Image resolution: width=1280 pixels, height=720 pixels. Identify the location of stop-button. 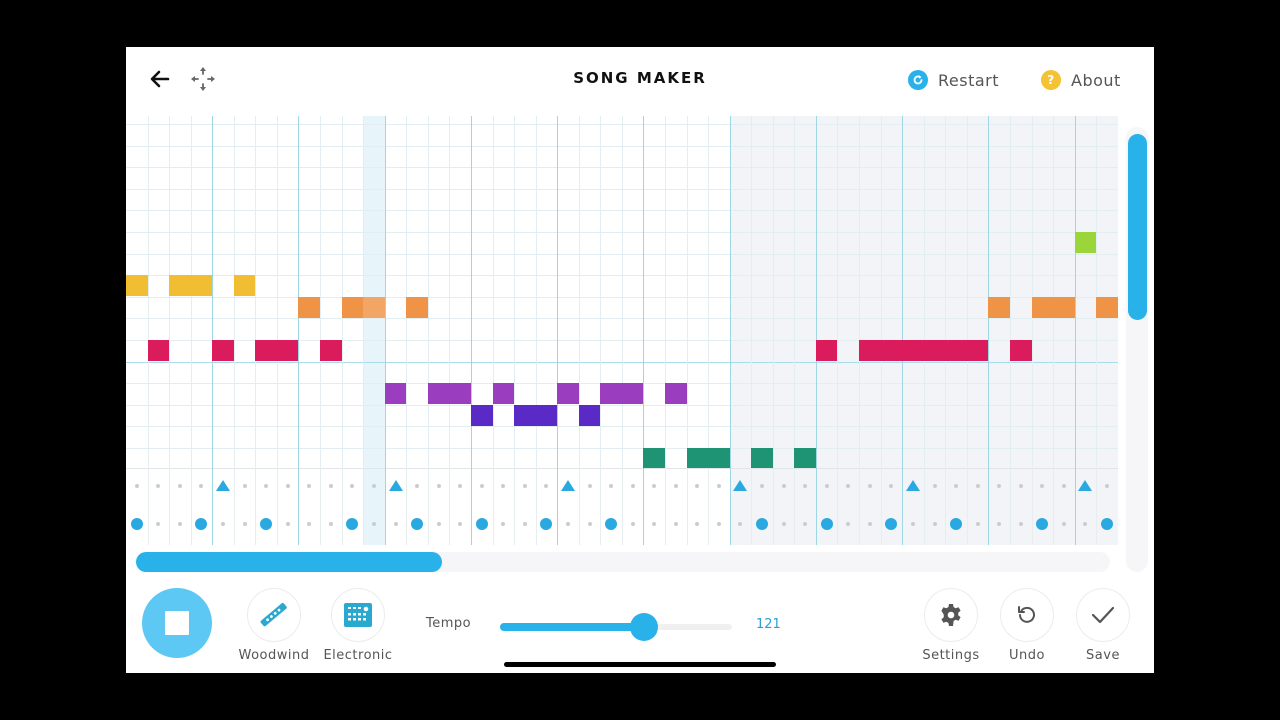
(177, 623).